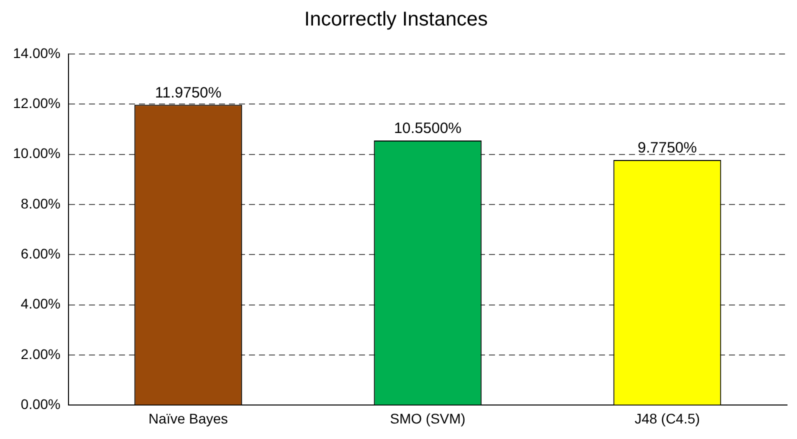 Image resolution: width=797 pixels, height=439 pixels. Describe the element at coordinates (40, 304) in the screenshot. I see `y-tick-label: 4.00%` at that location.